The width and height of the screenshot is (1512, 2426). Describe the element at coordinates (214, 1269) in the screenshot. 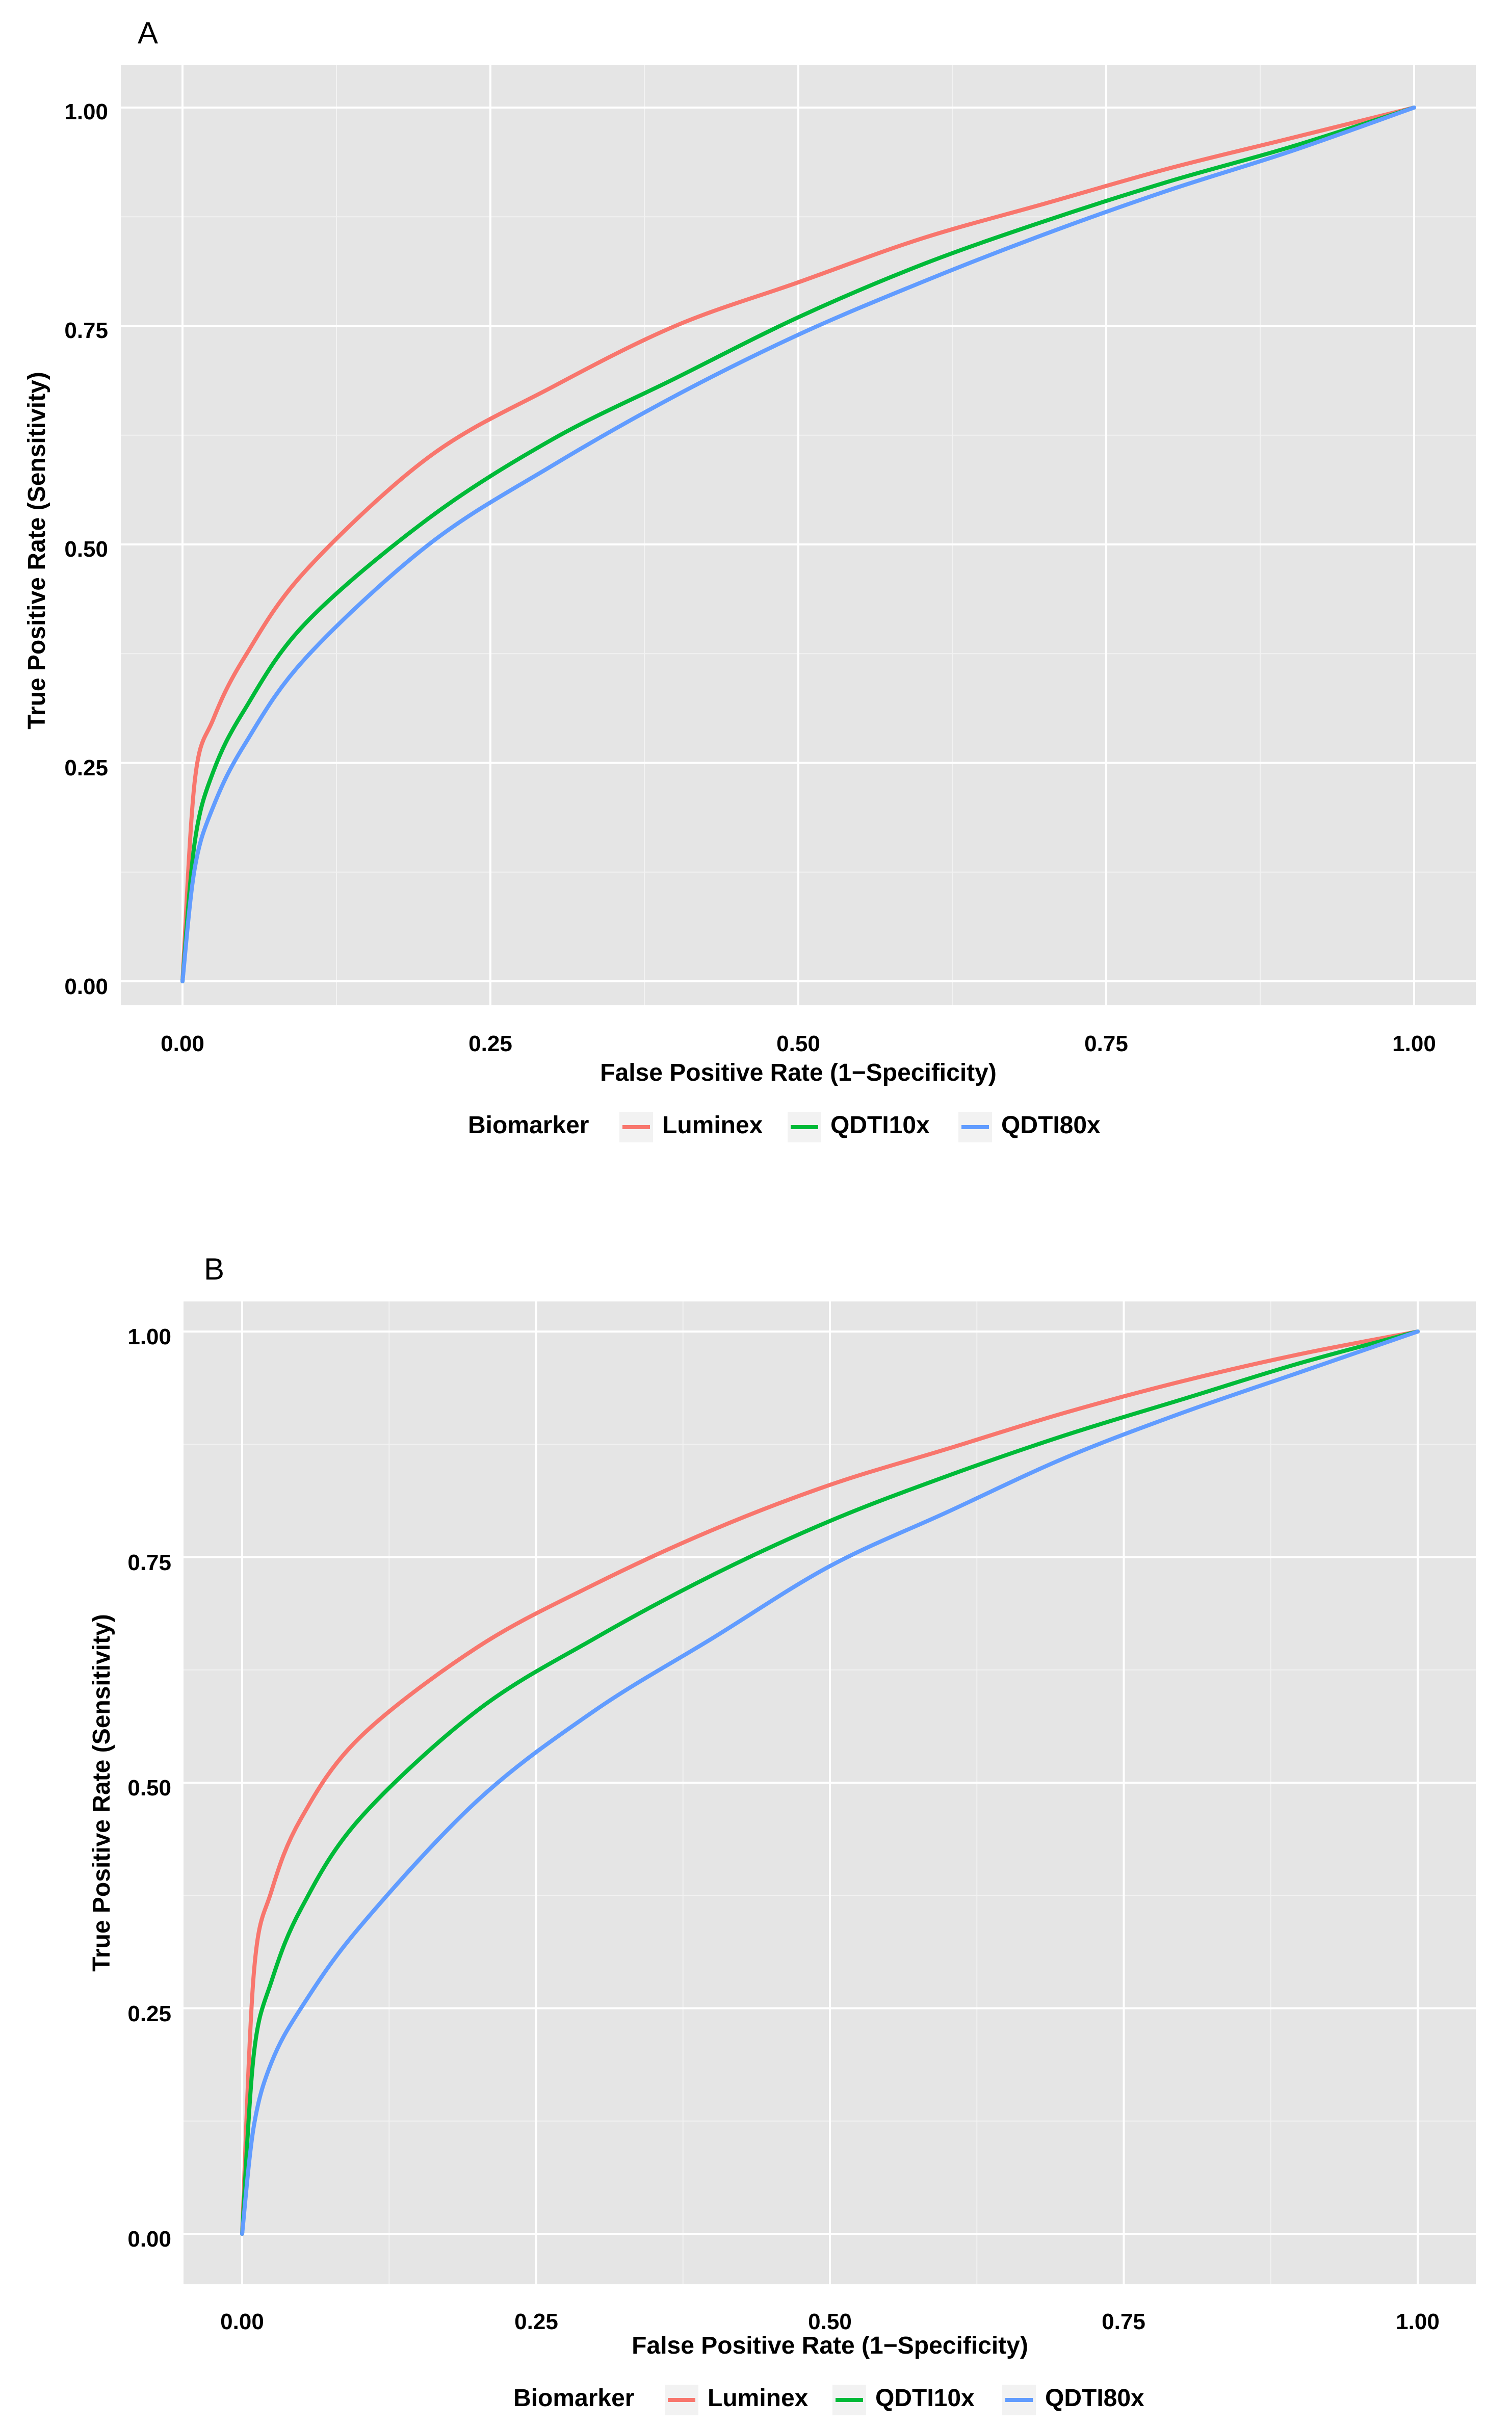

I see `panel-letter-b: B` at that location.